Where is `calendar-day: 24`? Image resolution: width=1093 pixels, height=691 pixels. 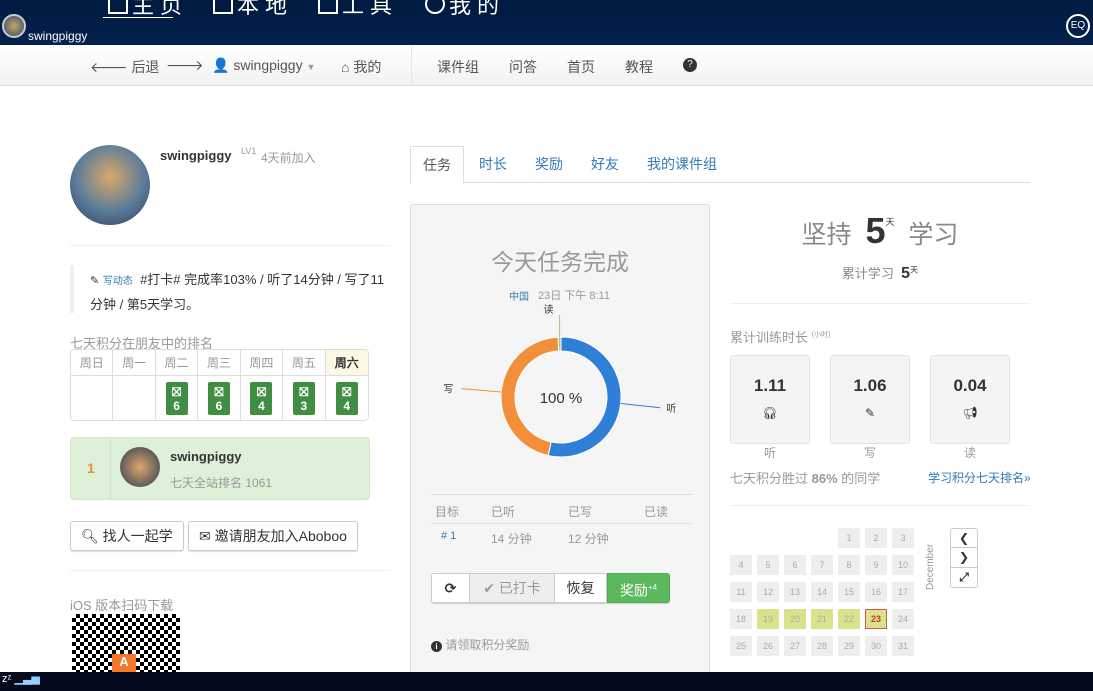
calendar-day: 24 is located at coordinates (903, 619).